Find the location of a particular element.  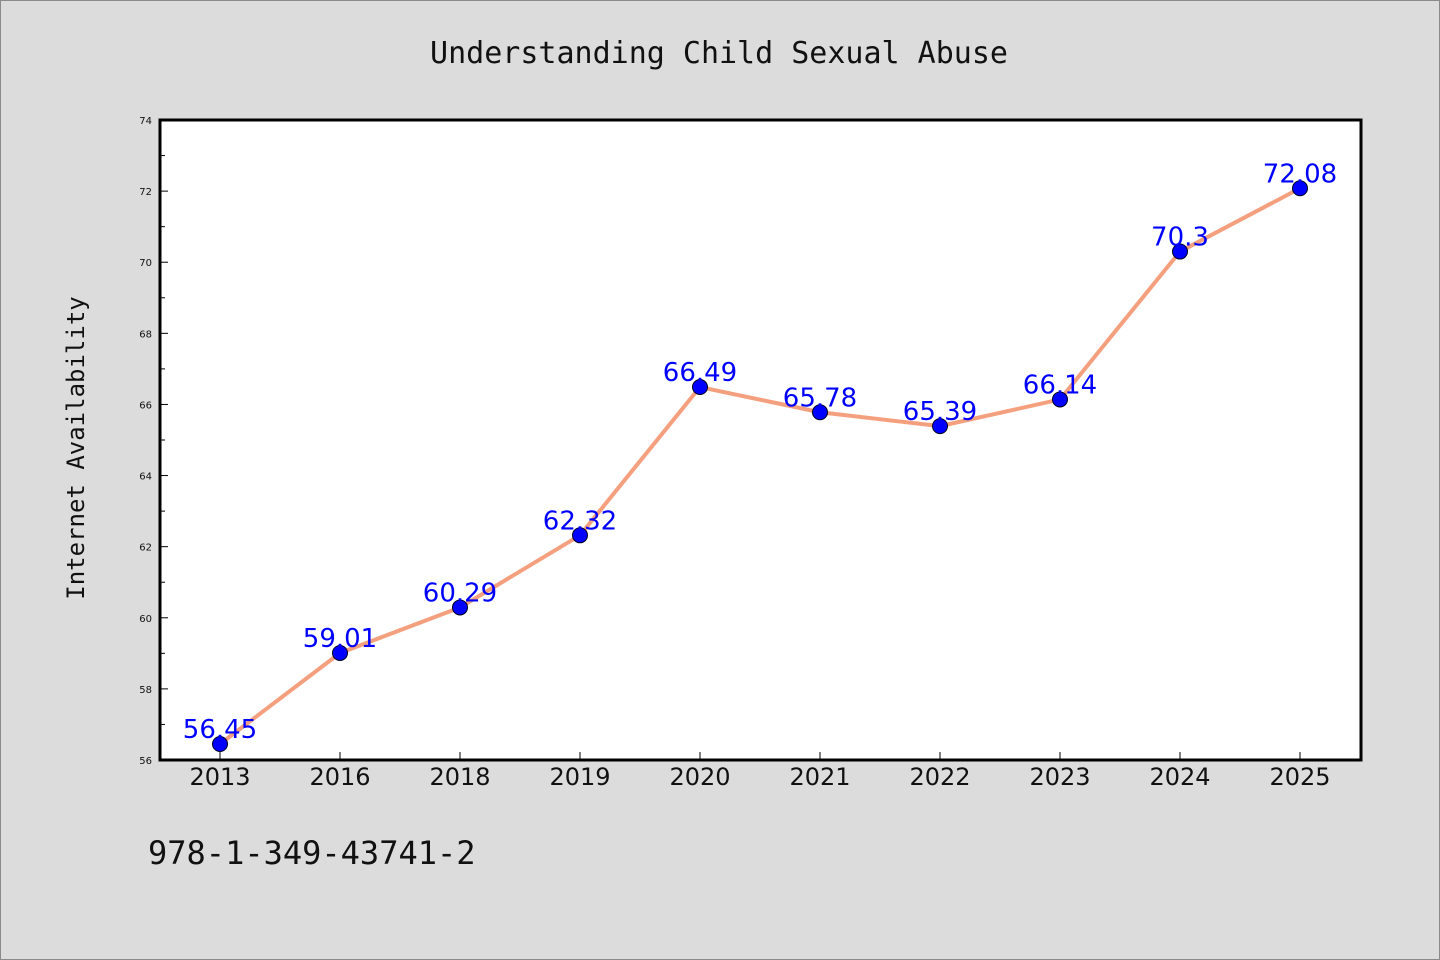

data-label: 66.49 is located at coordinates (700, 373).